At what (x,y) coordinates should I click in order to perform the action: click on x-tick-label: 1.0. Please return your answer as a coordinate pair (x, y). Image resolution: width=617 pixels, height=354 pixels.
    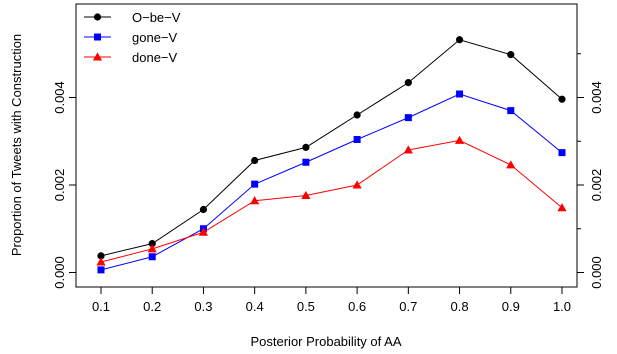
    Looking at the image, I should click on (562, 306).